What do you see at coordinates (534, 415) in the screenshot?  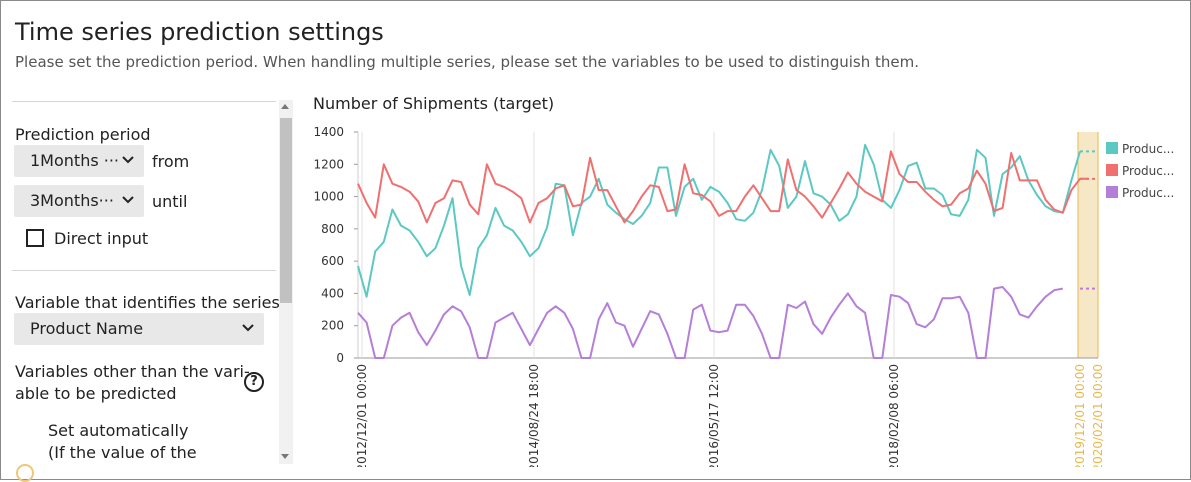 I see `x-tick-label: 2014/08/24 18:00` at bounding box center [534, 415].